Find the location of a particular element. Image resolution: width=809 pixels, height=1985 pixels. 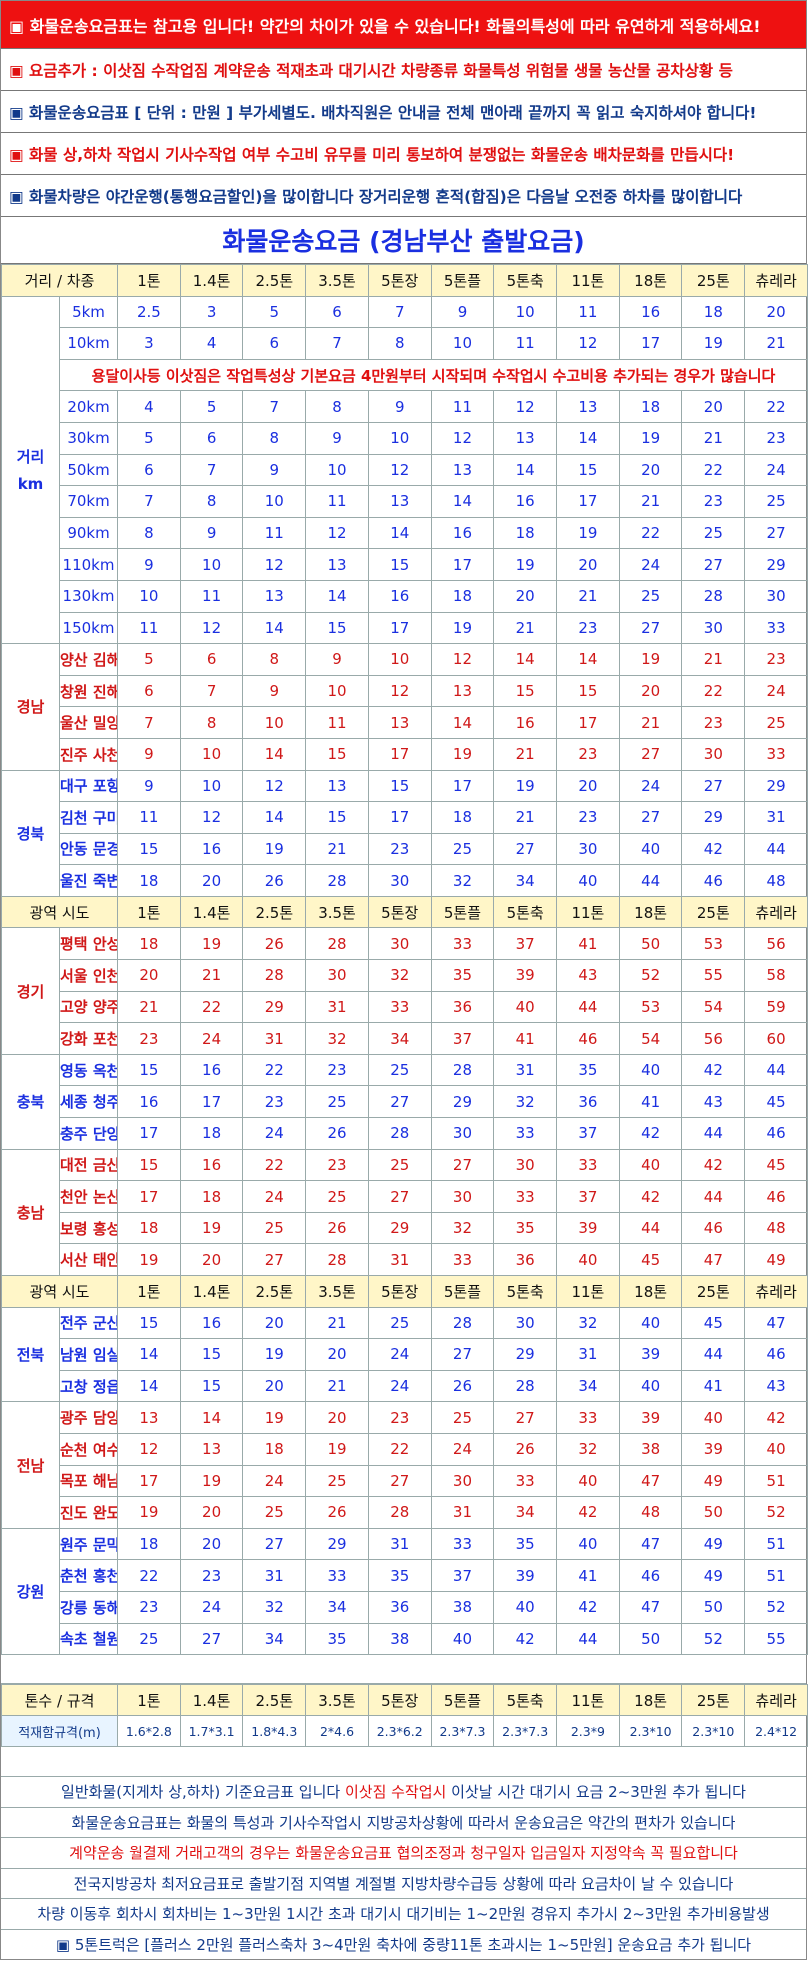

vehicle-type-header: 1톤 is located at coordinates (149, 1291).